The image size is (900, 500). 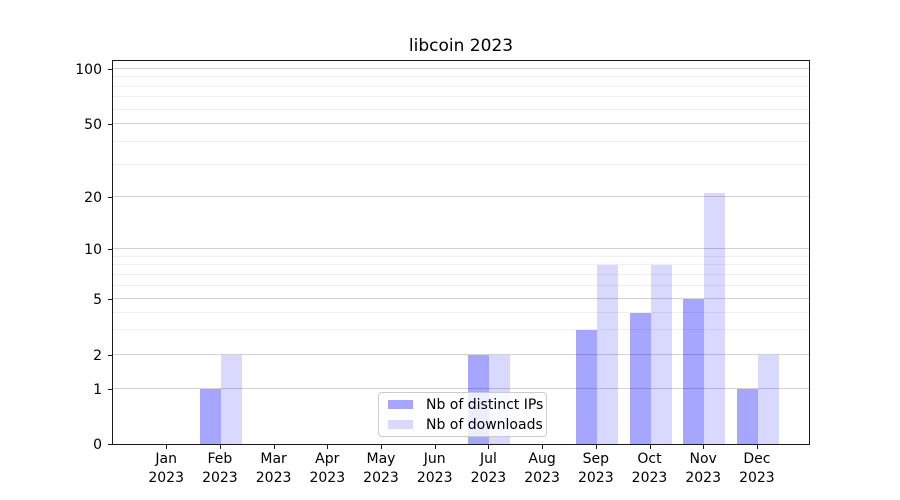 I want to click on y-tick-label-2: 2, so click(x=97, y=356).